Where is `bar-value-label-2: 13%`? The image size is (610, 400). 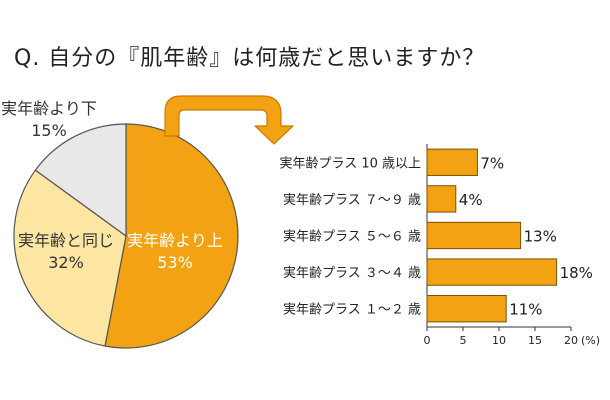 bar-value-label-2: 13% is located at coordinates (540, 237).